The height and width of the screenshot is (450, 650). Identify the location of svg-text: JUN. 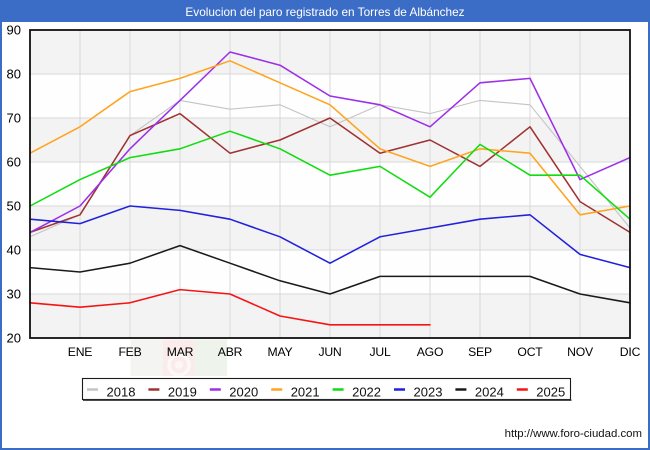
(329, 352).